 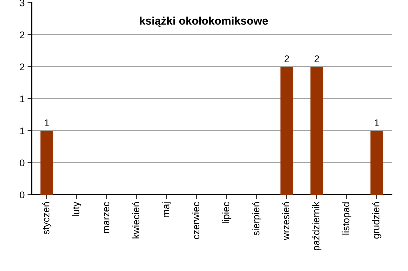 What do you see at coordinates (22, 3) in the screenshot?
I see `y-tick-label: 3` at bounding box center [22, 3].